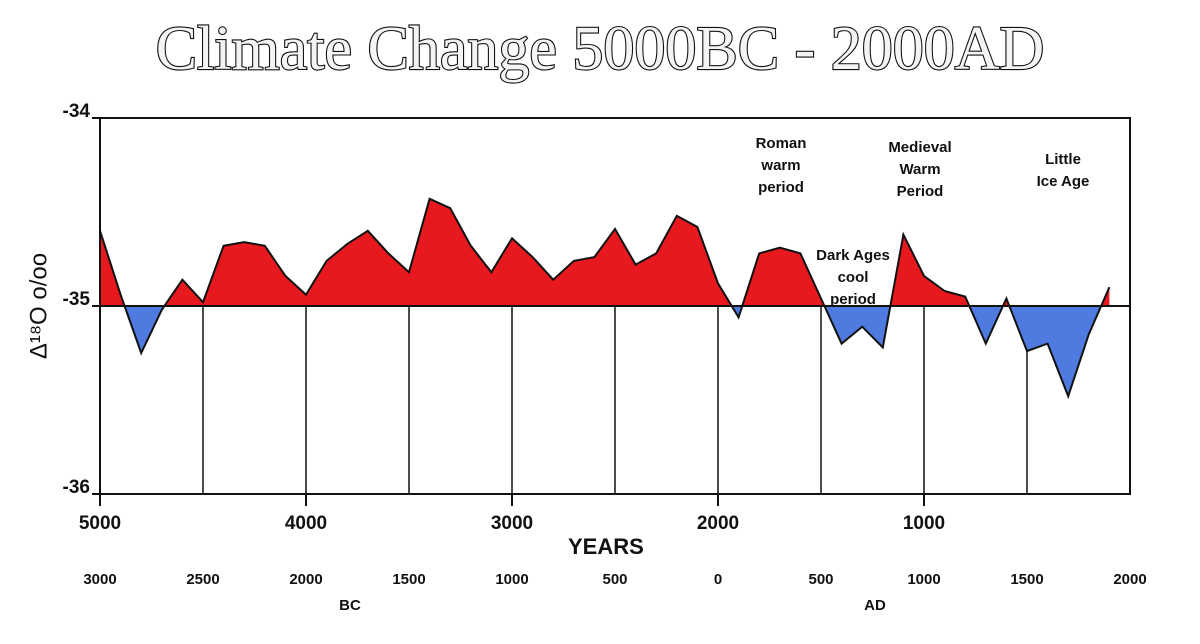 The height and width of the screenshot is (644, 1200). What do you see at coordinates (605, 351) in the screenshot?
I see `area-below` at bounding box center [605, 351].